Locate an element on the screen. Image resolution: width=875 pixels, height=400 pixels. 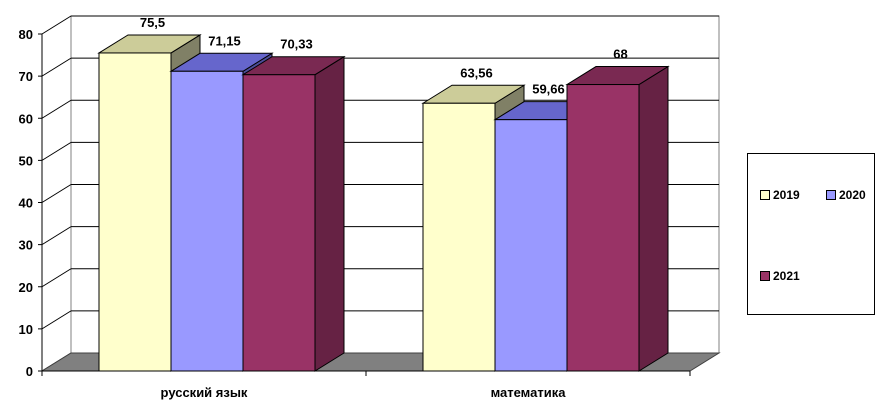
data-label-русский-язык-2021: 70,33 is located at coordinates (296, 44).